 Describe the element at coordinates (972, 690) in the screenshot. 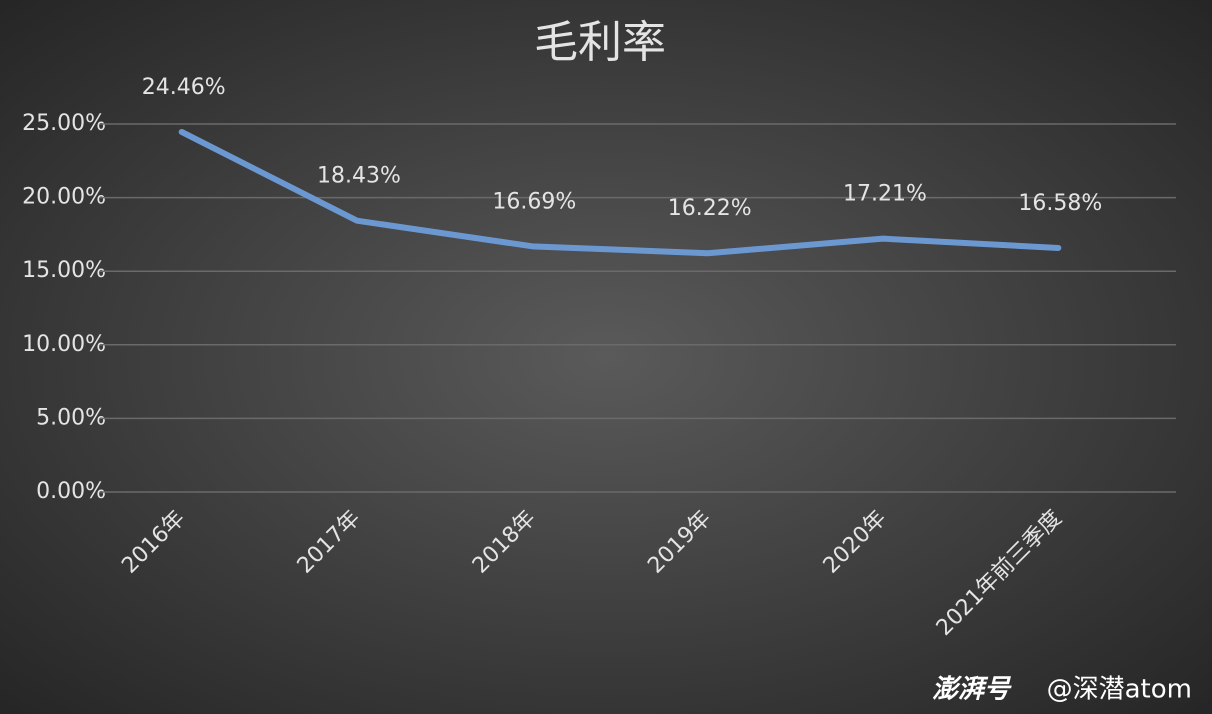

I see `watermark-brand: 澎湃号` at that location.